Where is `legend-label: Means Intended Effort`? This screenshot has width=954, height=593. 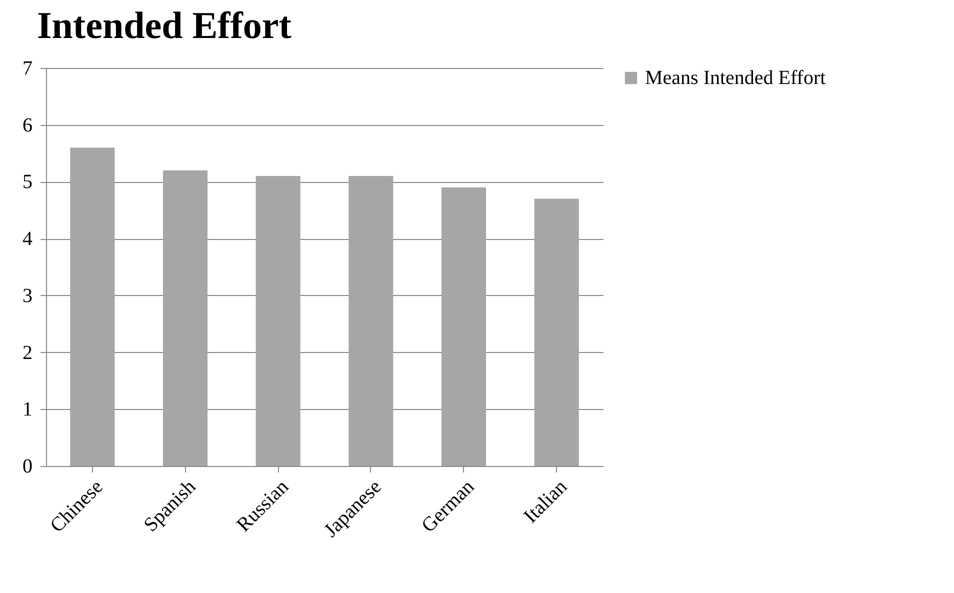 legend-label: Means Intended Effort is located at coordinates (735, 78).